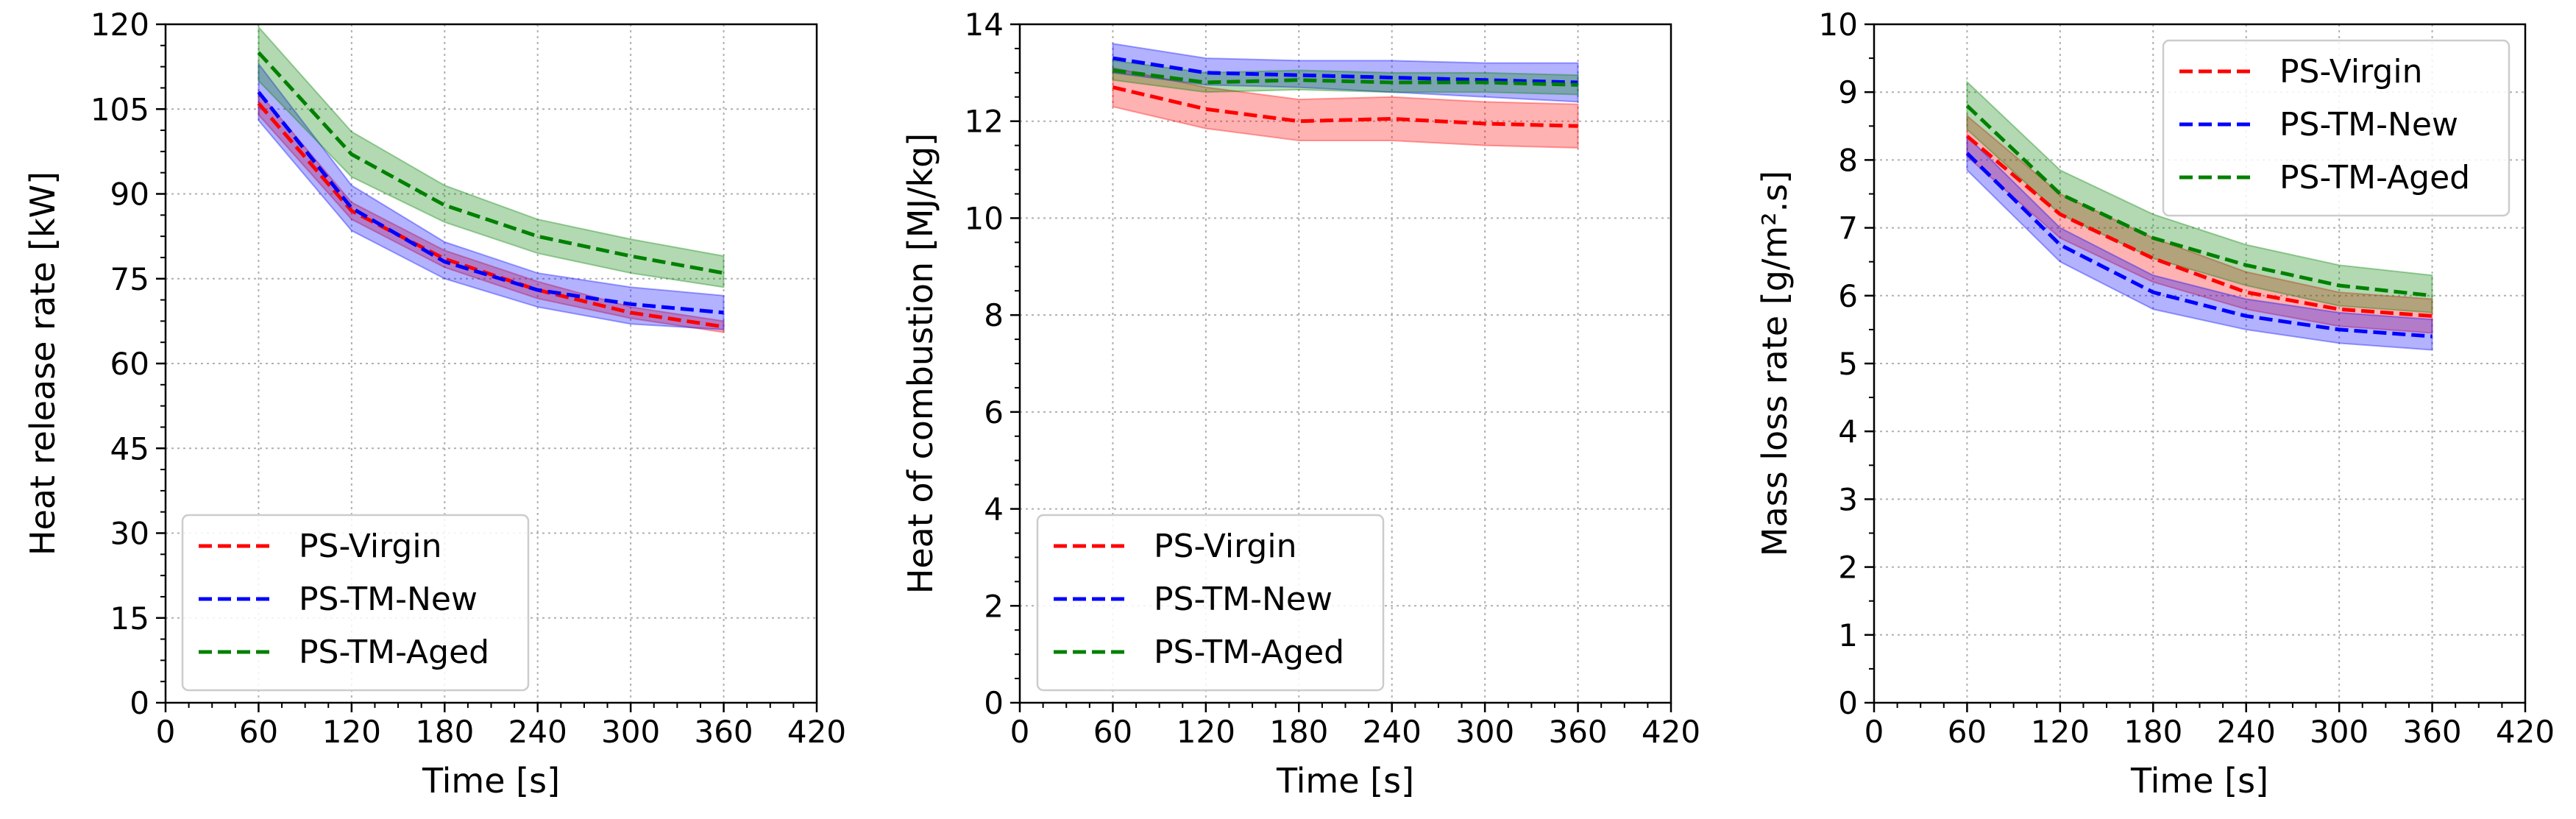 The width and height of the screenshot is (2576, 819). Describe the element at coordinates (129, 279) in the screenshot. I see `y-tick-label: 75` at that location.